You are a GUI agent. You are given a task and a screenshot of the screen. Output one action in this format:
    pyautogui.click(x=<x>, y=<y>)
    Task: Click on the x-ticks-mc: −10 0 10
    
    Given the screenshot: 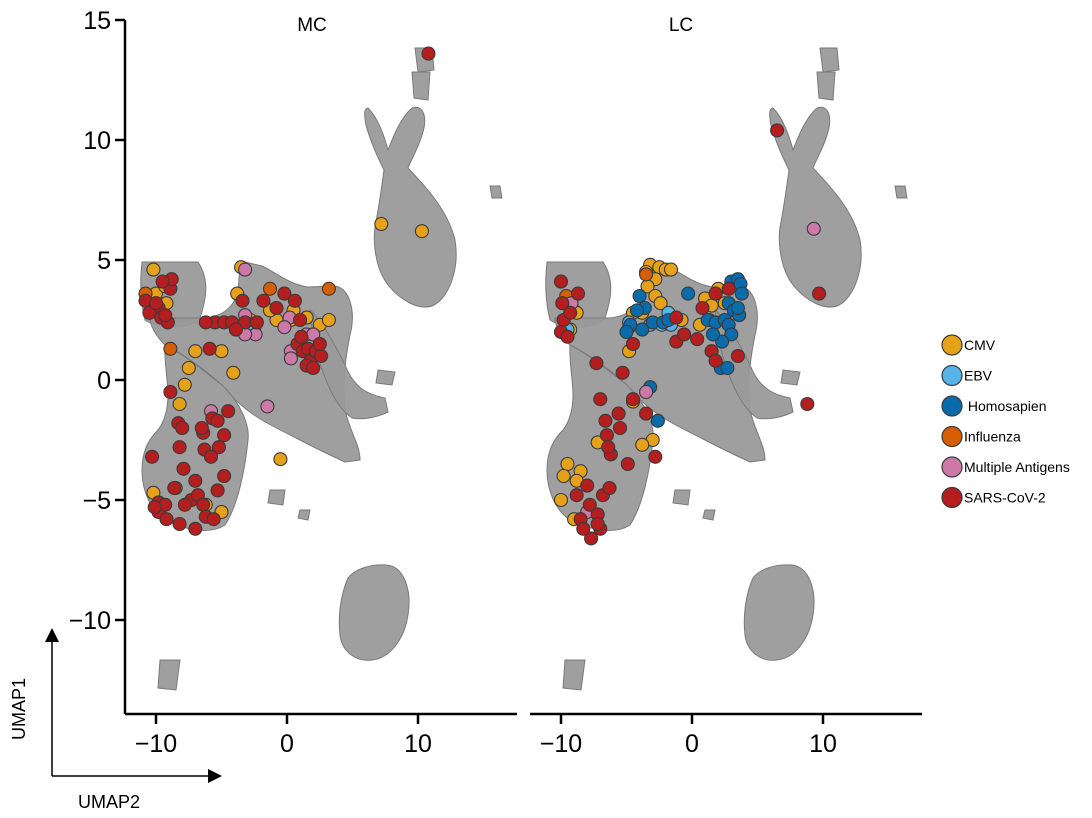 What is the action you would take?
    pyautogui.click(x=283, y=736)
    